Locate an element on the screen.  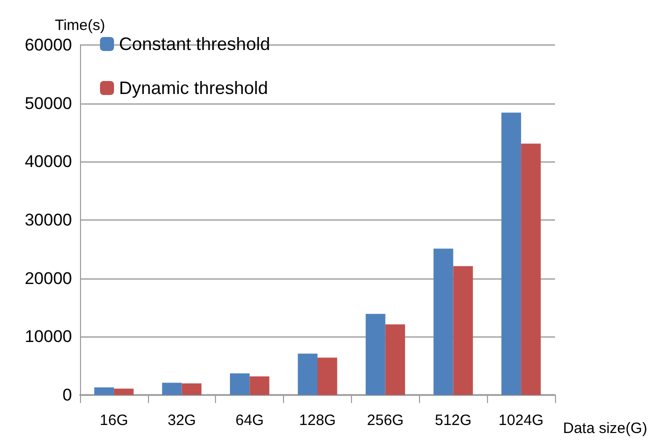
x-tick-label: 64G is located at coordinates (249, 420).